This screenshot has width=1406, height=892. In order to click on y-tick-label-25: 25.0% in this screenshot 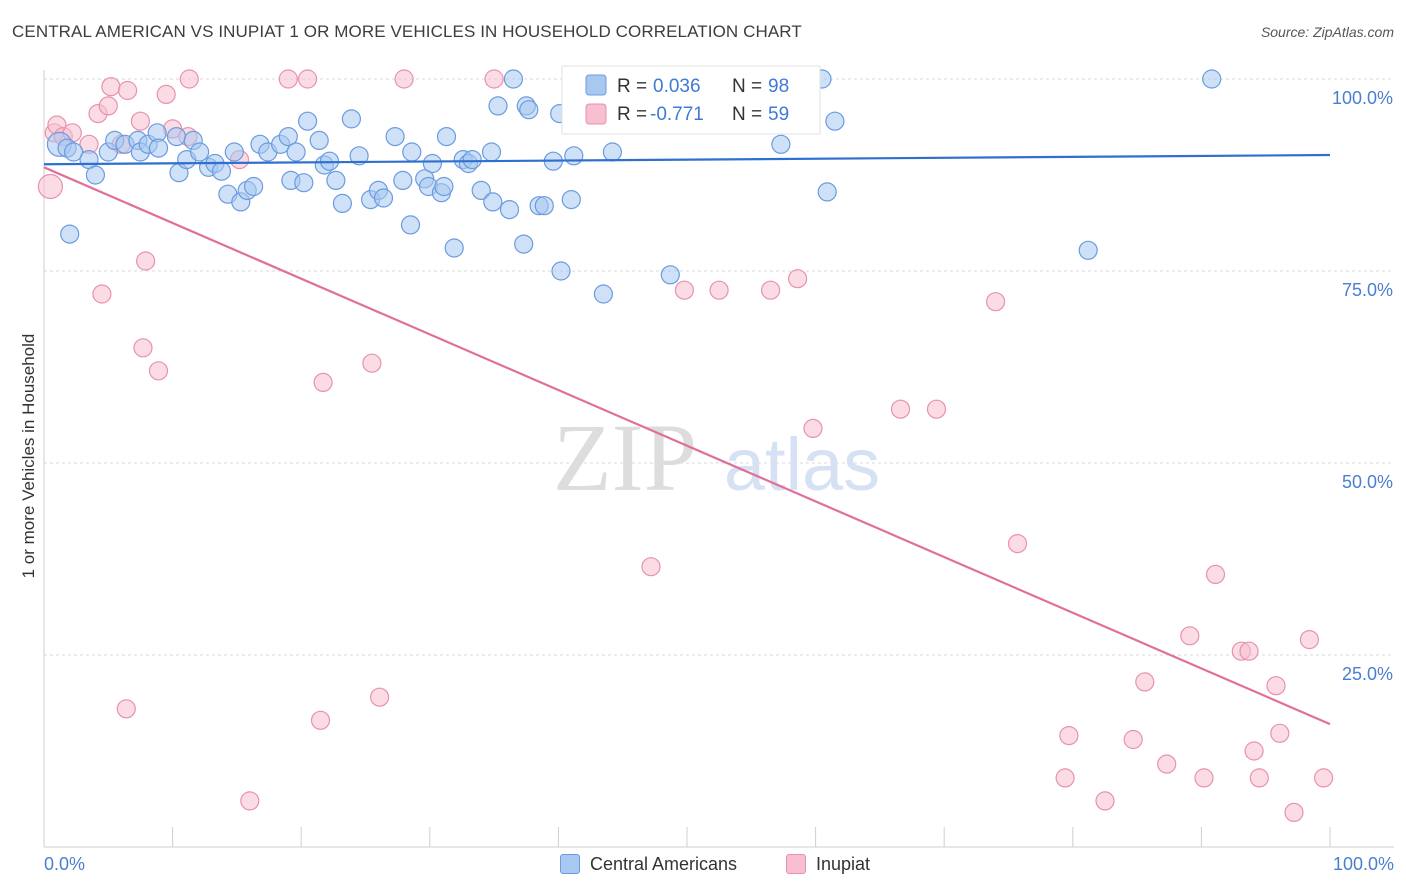, I will do `click(1367, 674)`.